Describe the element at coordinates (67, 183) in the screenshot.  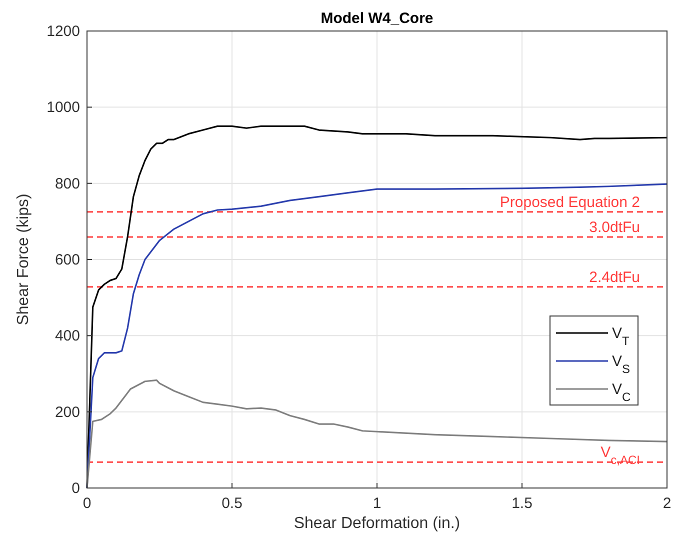
I see `y-tick-label: 800` at that location.